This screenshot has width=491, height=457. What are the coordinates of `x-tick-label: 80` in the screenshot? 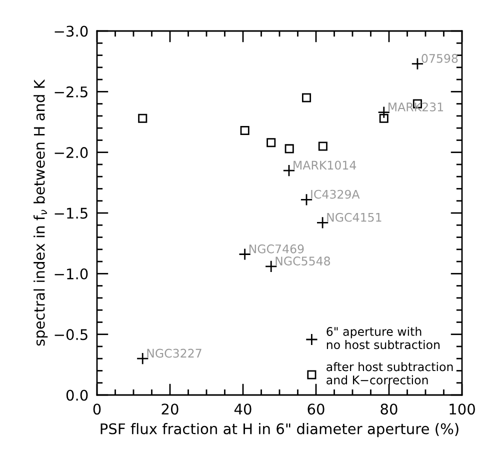 It's located at (389, 409).